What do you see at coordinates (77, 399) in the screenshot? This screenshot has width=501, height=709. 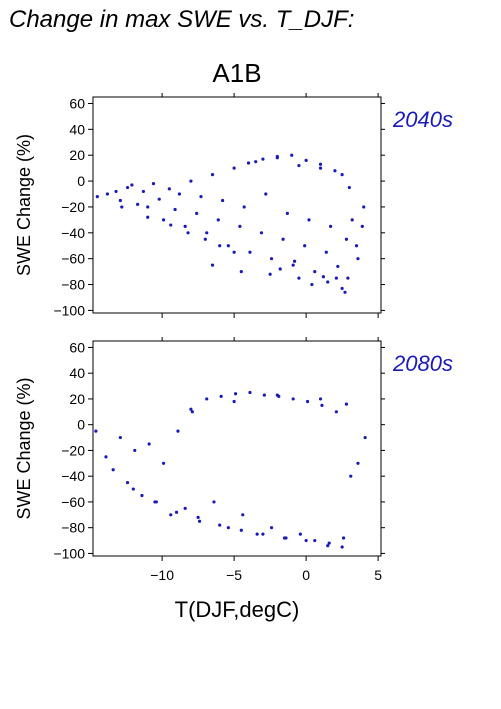 I see `y-tick-label: 20` at bounding box center [77, 399].